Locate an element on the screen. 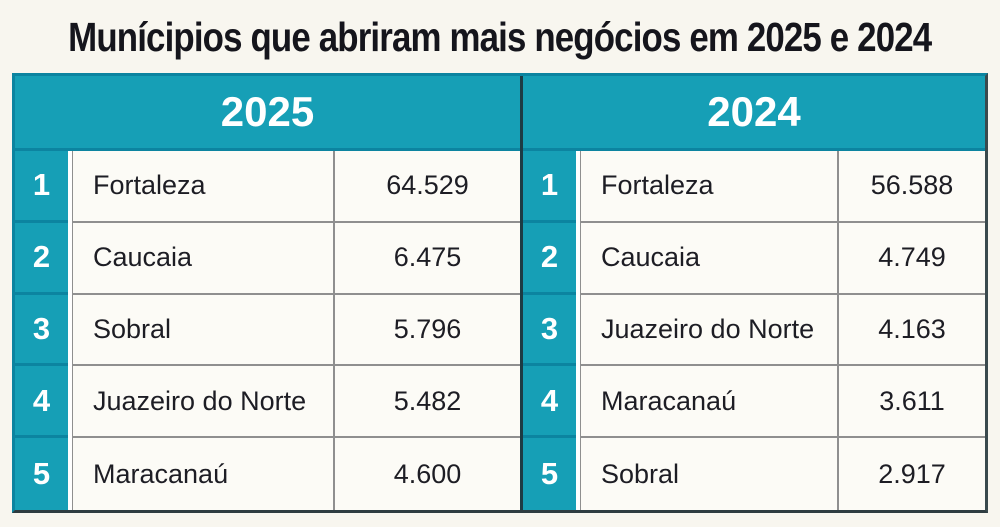  value-cell: 4.600 is located at coordinates (426, 474).